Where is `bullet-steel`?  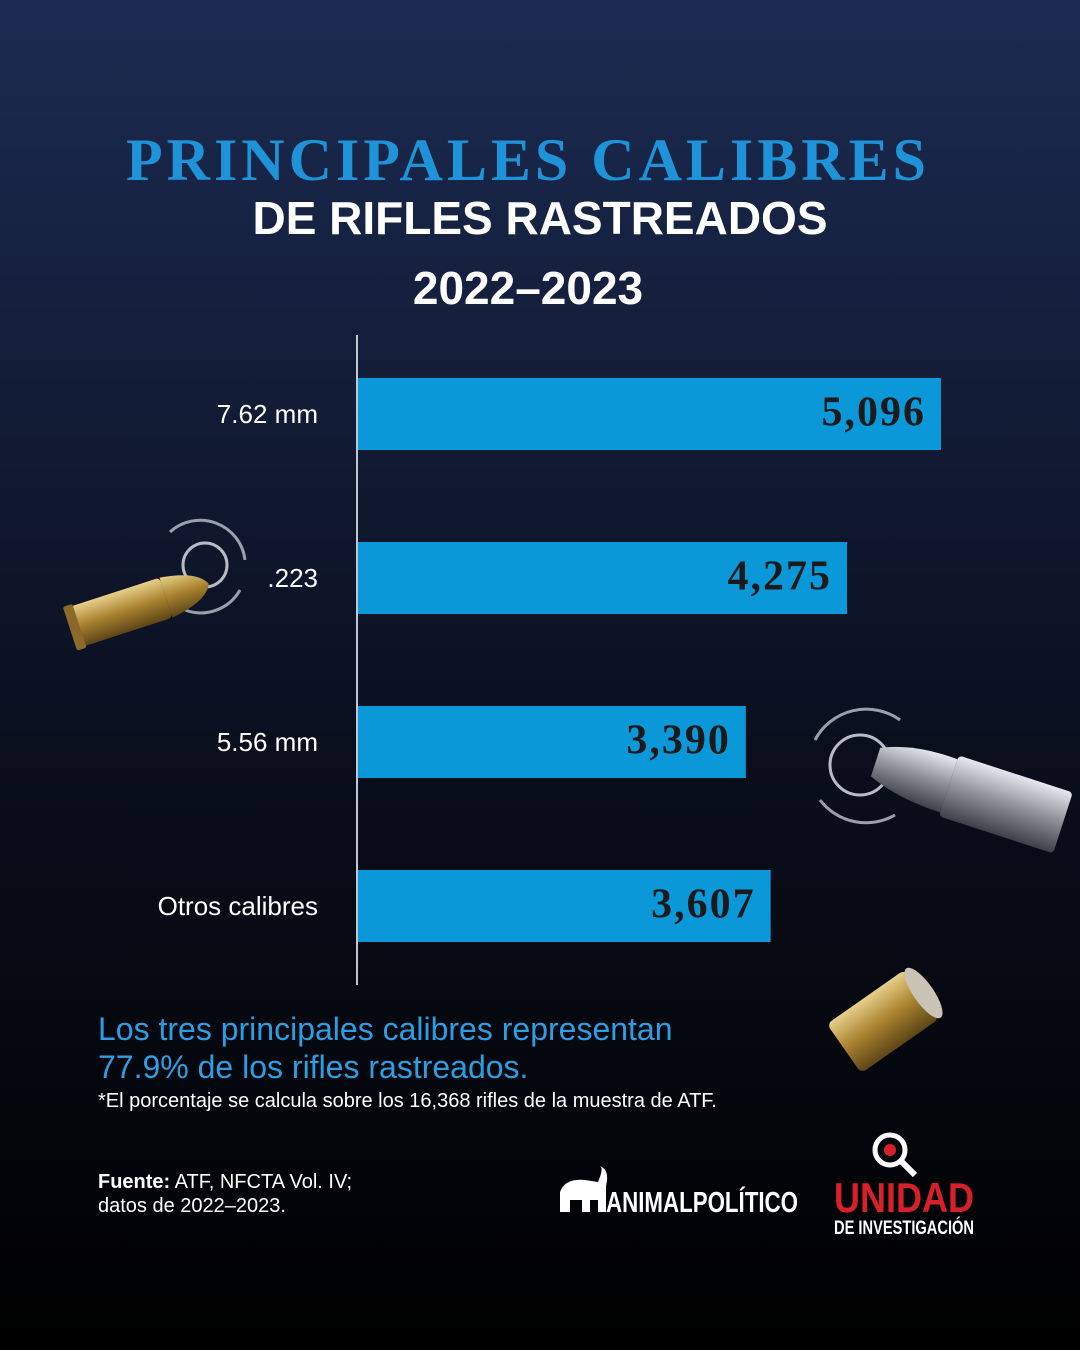
bullet-steel is located at coordinates (942, 780).